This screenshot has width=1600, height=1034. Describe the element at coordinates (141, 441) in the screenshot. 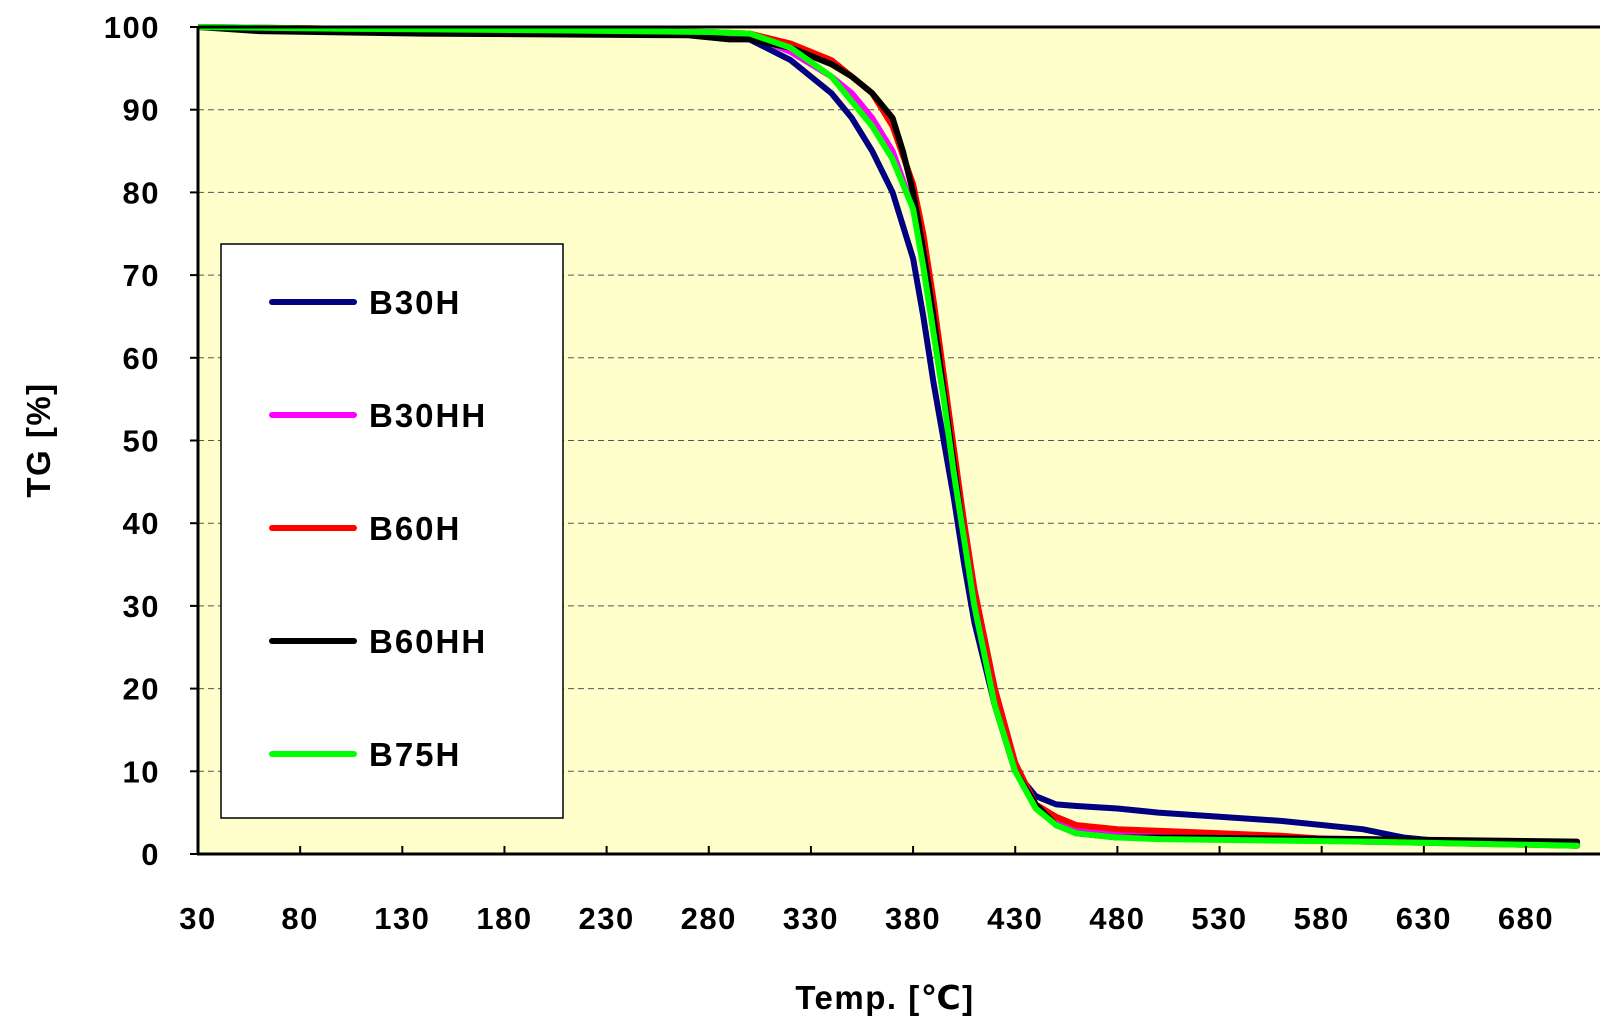

I see `y-tick-label: 50` at that location.